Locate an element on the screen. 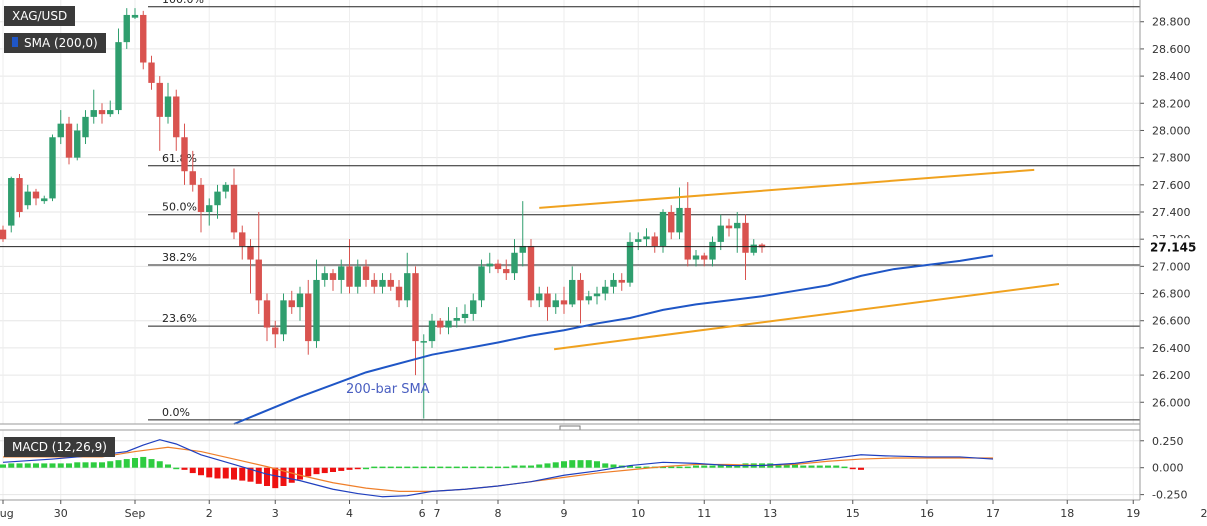 This screenshot has height=526, width=1207. fib-level-label: 50.0% is located at coordinates (179, 207).